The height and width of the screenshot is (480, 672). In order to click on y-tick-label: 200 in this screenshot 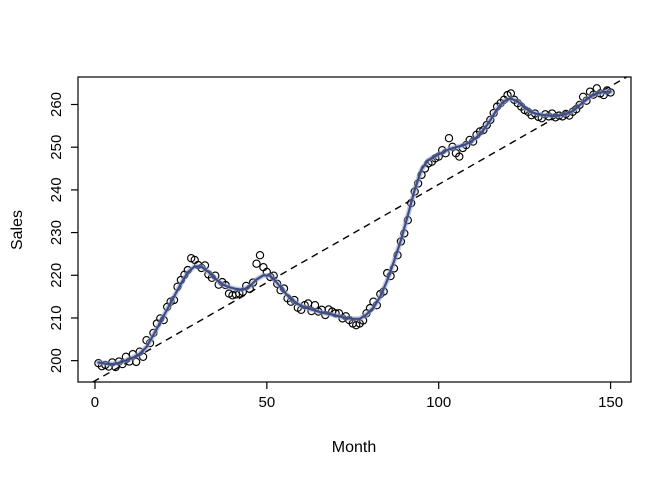, I will do `click(56, 360)`.